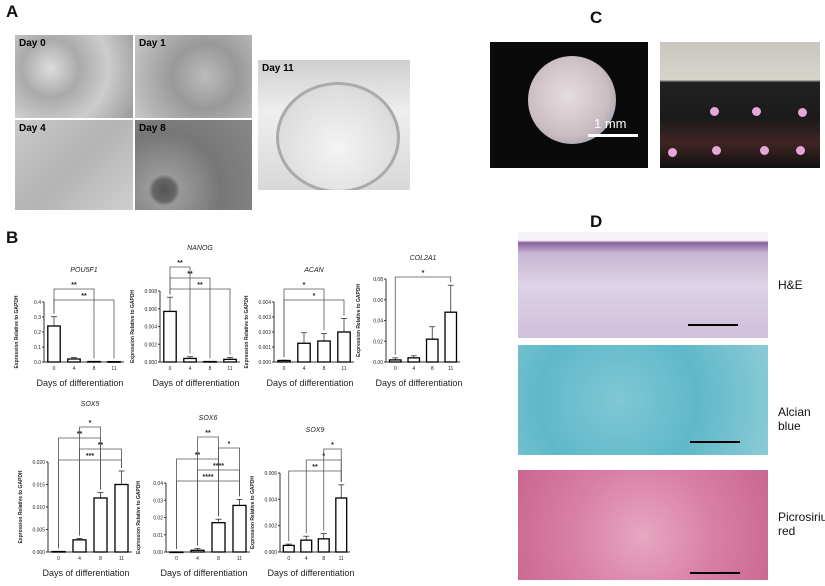 Image resolution: width=825 pixels, height=586 pixels. Describe the element at coordinates (12, 237) in the screenshot. I see `panel-label-b: B` at that location.